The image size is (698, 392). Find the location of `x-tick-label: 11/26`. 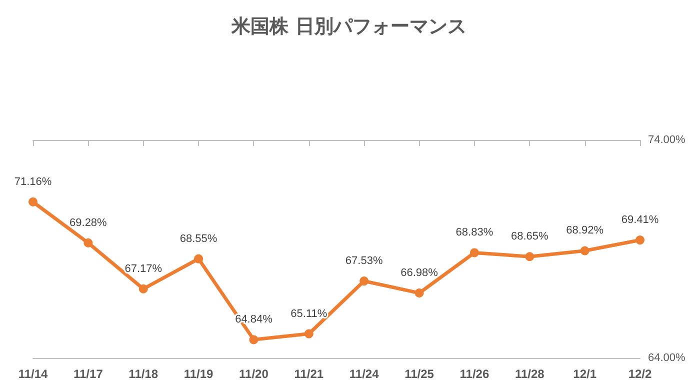

x-tick-label: 11/26 is located at coordinates (475, 374).